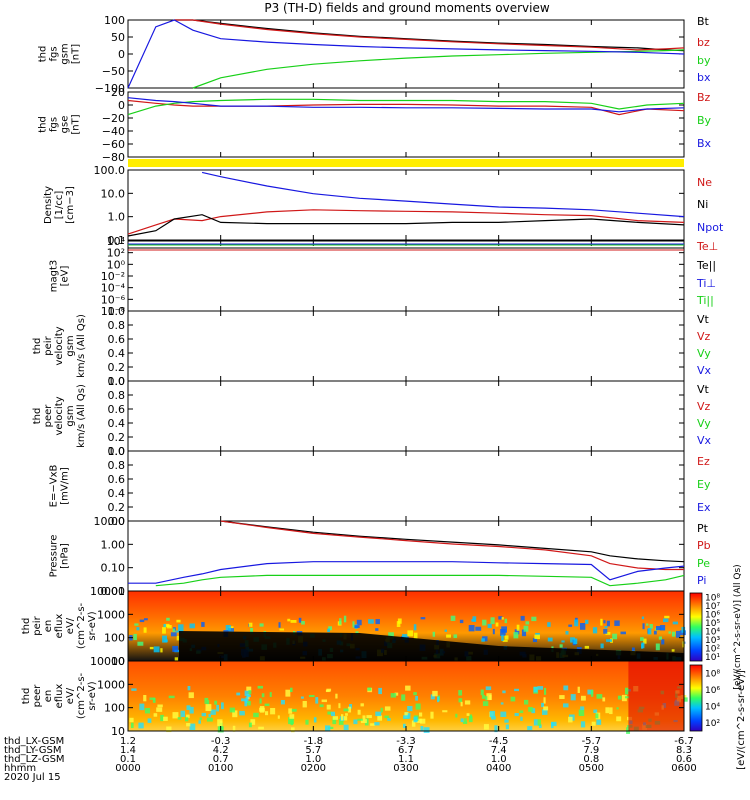  I want to click on legend-entry: Pi, so click(701, 580).